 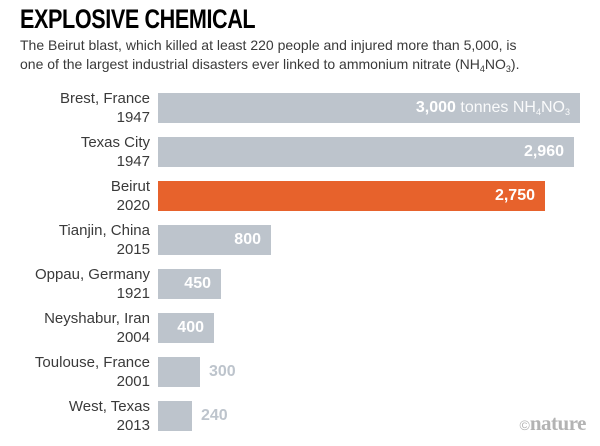 What do you see at coordinates (133, 425) in the screenshot?
I see `bar-year: 2013` at bounding box center [133, 425].